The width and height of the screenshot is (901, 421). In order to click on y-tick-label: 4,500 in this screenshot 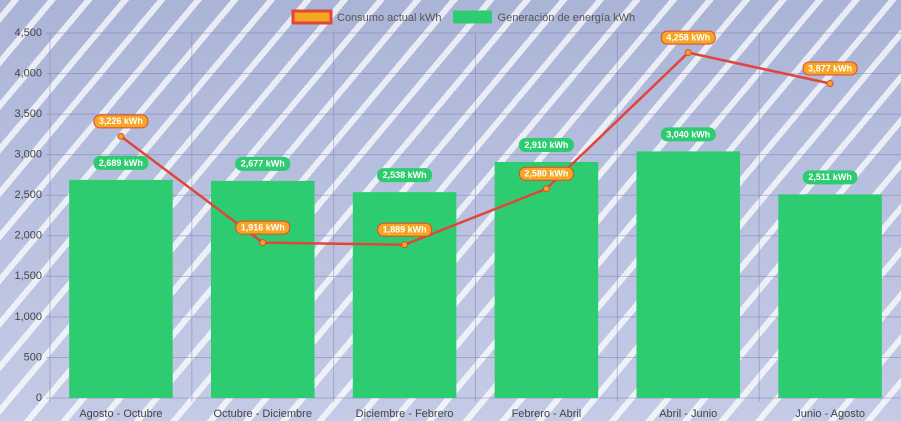, I will do `click(28, 33)`.